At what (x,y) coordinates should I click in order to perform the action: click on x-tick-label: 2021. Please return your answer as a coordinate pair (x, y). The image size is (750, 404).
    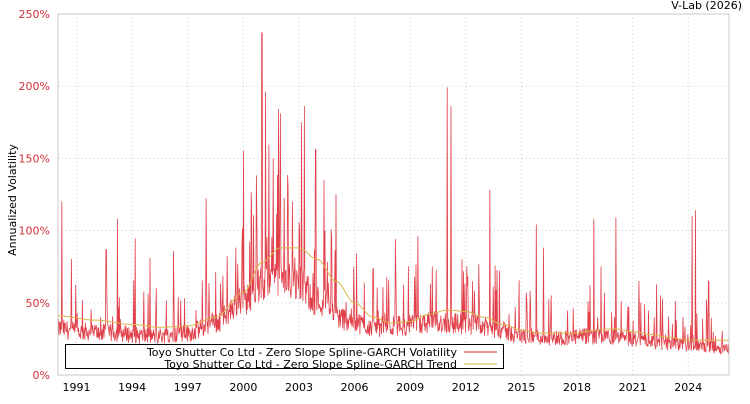
    Looking at the image, I should click on (633, 387).